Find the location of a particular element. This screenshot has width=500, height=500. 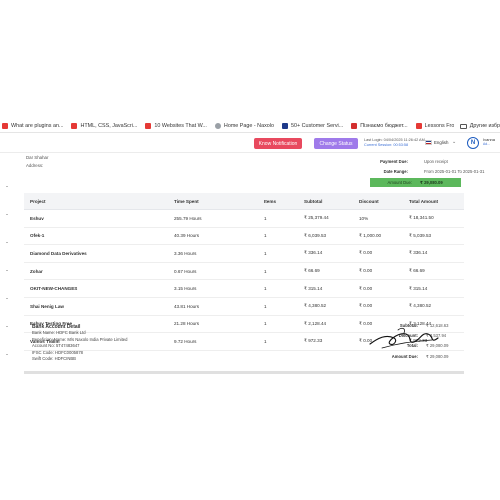

summary-discount-value: ₹ 3,537.94 is located at coordinates (436, 335).